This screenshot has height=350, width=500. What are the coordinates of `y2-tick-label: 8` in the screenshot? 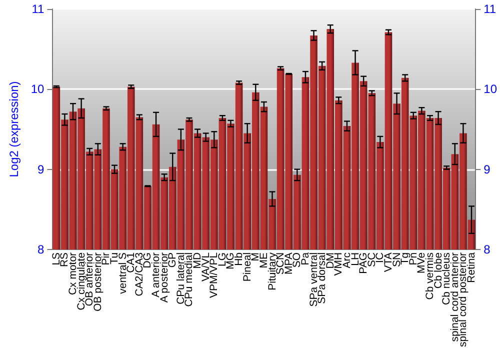 It's located at (487, 249).